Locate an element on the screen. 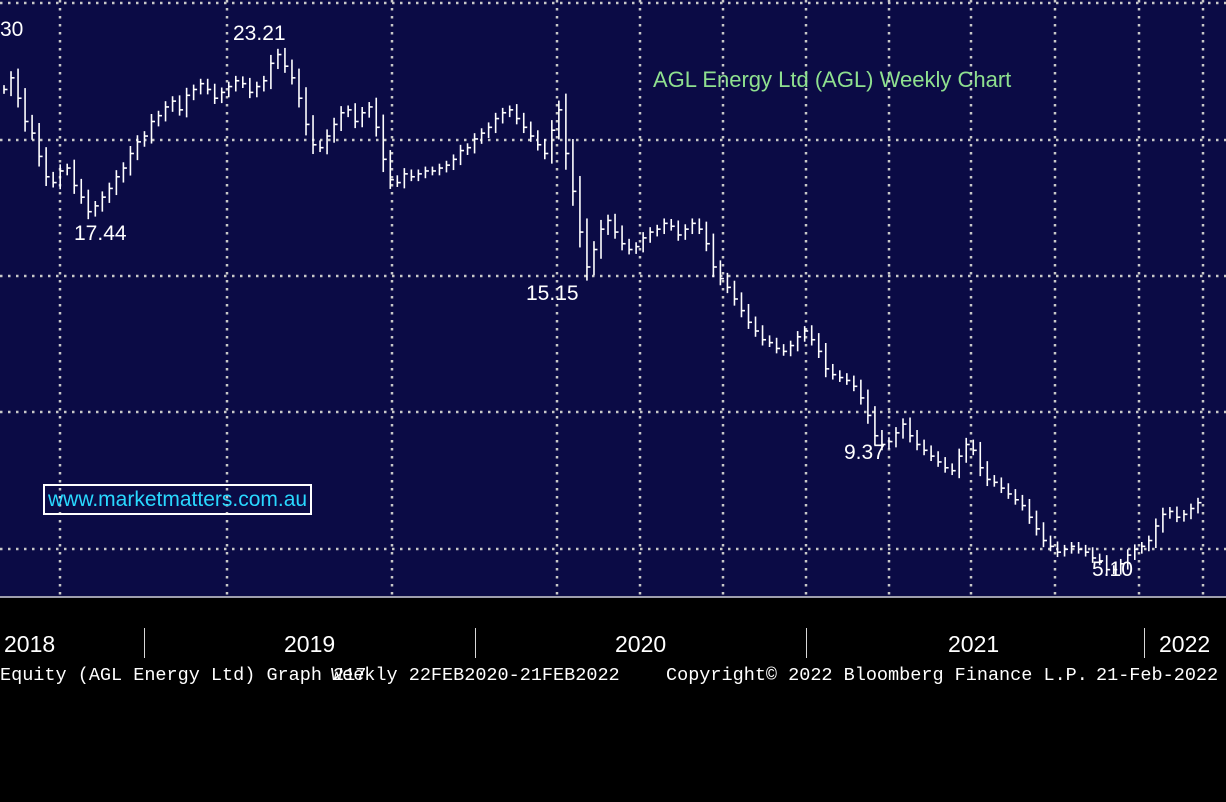 The image size is (1226, 802). annotation-9-37: 9.37 is located at coordinates (864, 452).